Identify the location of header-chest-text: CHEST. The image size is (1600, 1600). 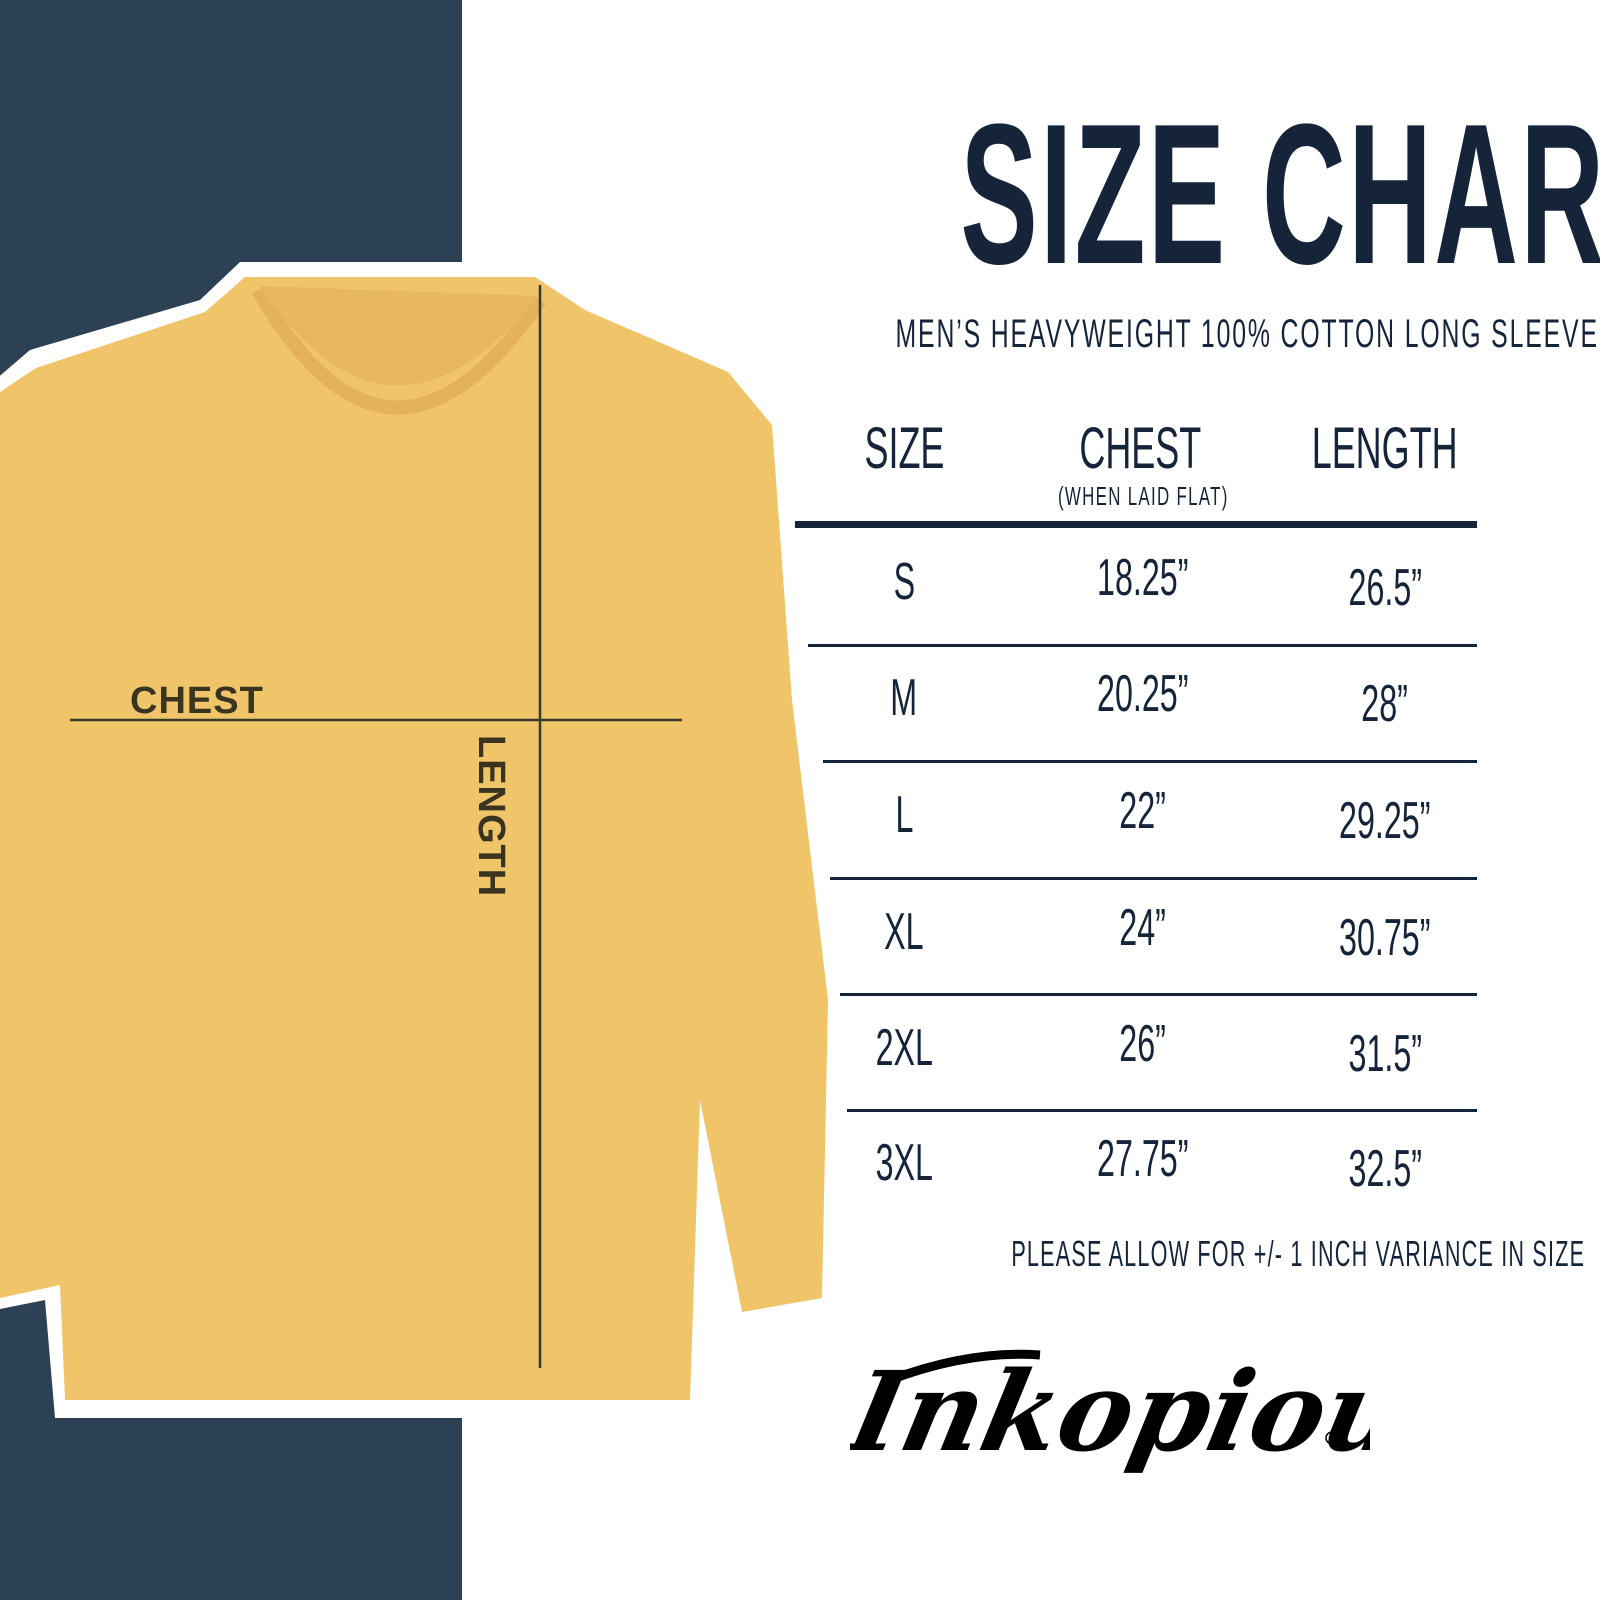
(1140, 448).